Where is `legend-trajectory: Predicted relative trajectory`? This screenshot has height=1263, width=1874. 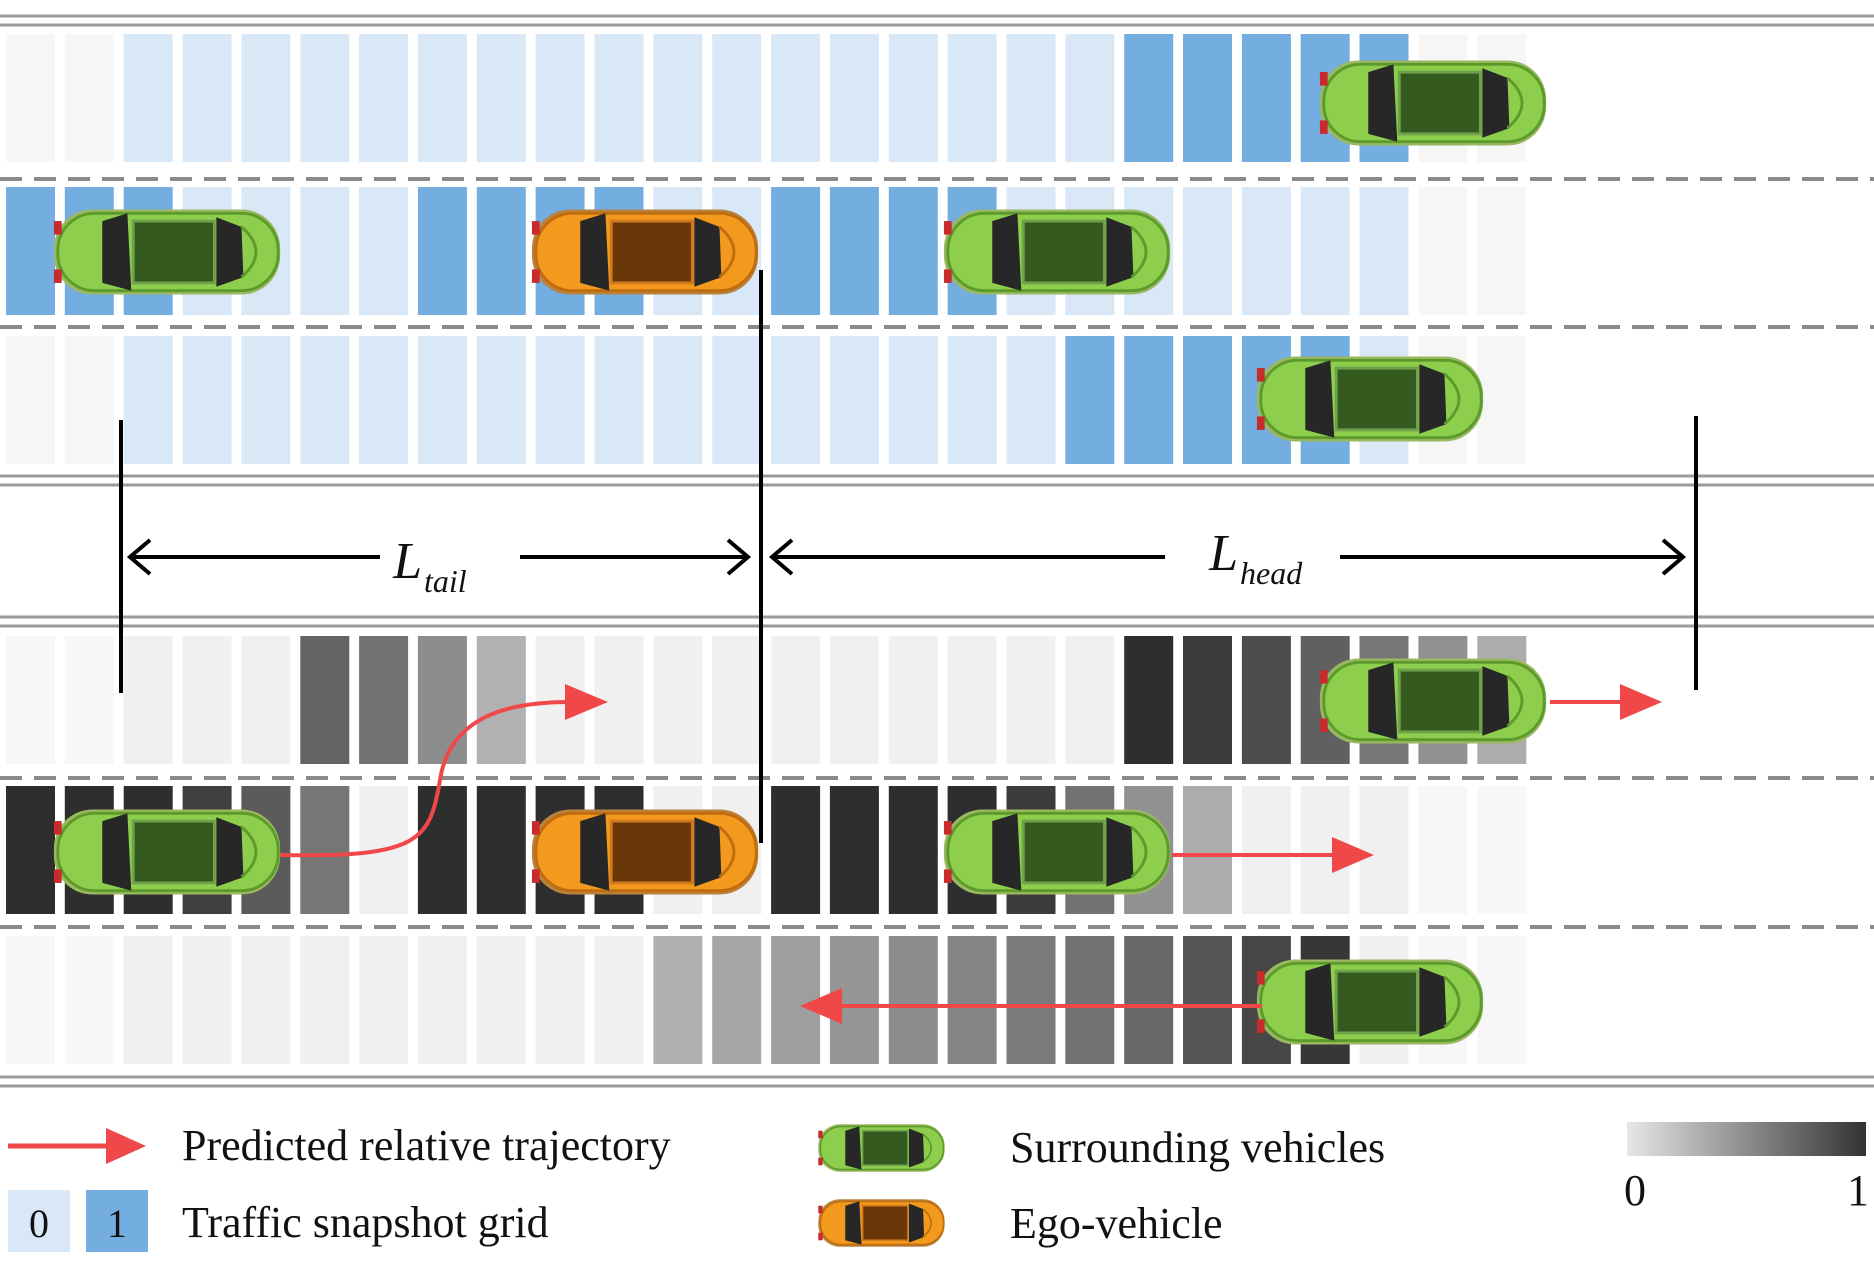
legend-trajectory: Predicted relative trajectory is located at coordinates (339, 1145).